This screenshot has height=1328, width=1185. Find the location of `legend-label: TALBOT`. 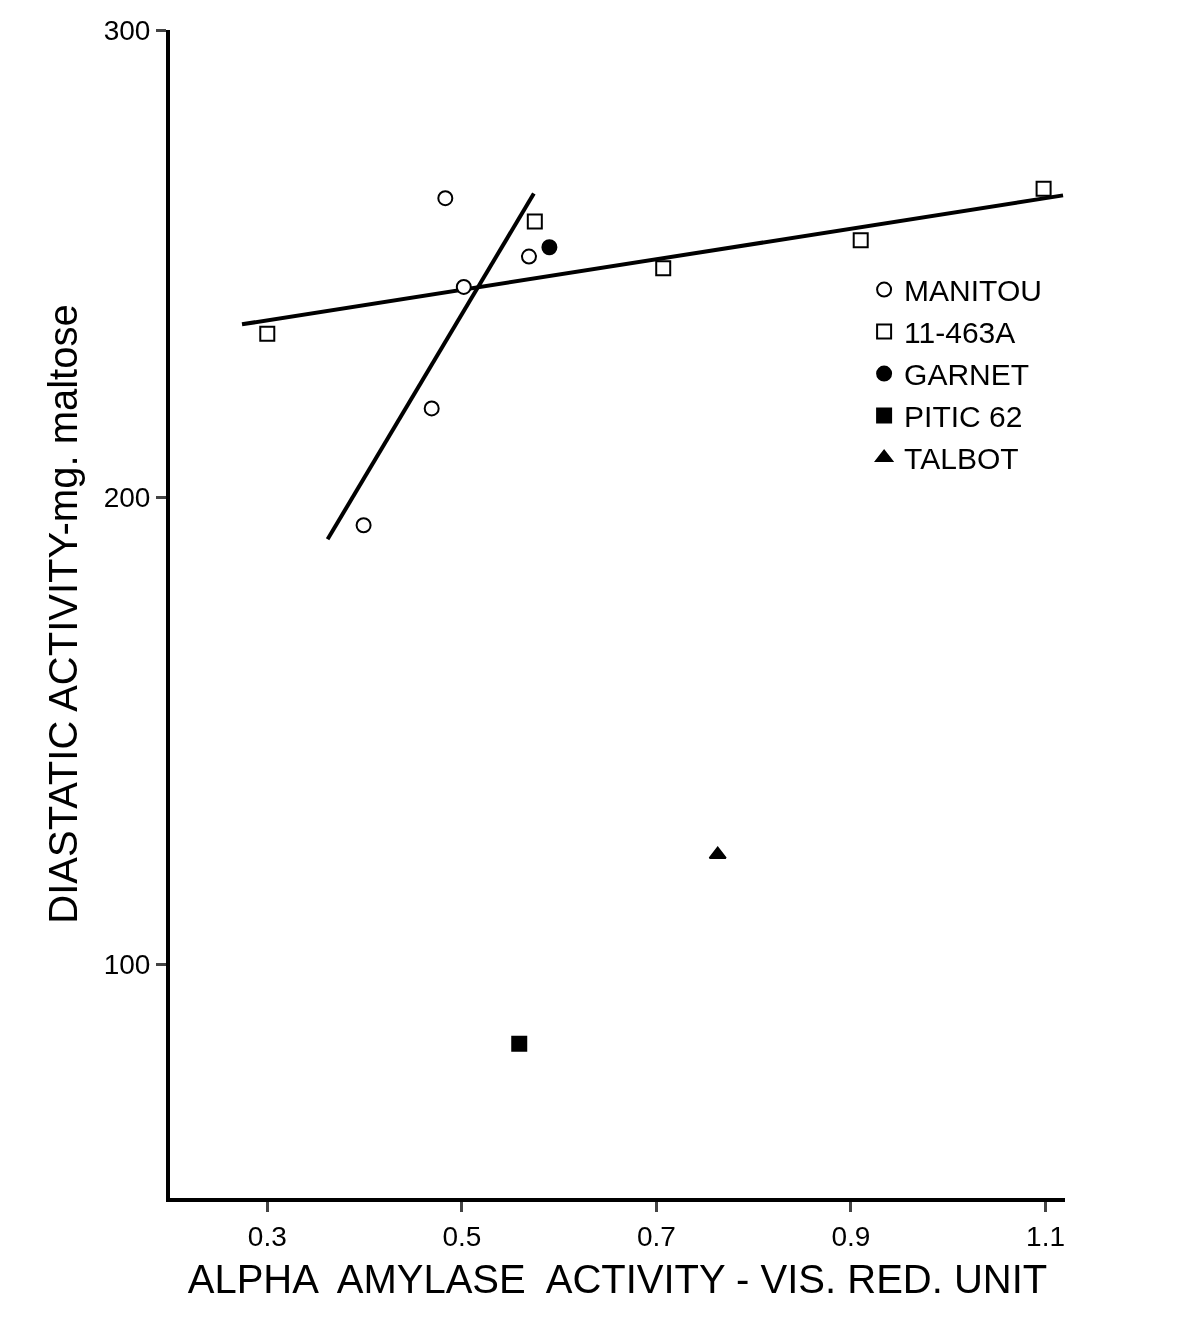

legend-label: TALBOT is located at coordinates (961, 459).